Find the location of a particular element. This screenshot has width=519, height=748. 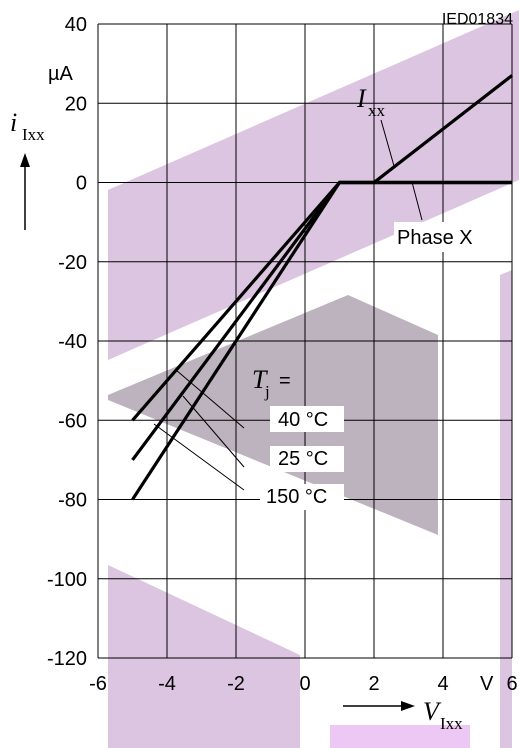

x-tick-labels: -6 -4 -2 0 2 4 6 is located at coordinates (303, 684).